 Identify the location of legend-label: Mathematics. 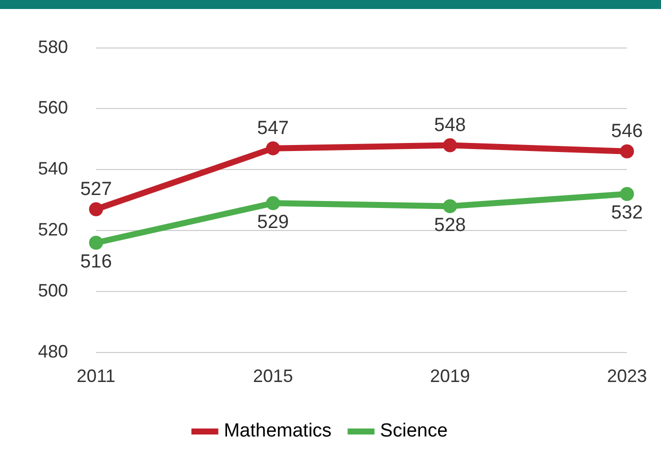
(278, 431).